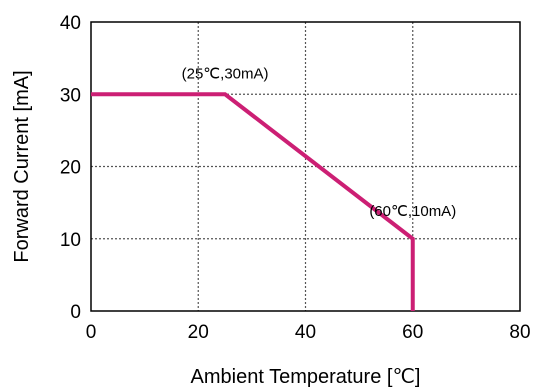 The image size is (544, 390). I want to click on y-tick-label: 30, so click(70, 95).